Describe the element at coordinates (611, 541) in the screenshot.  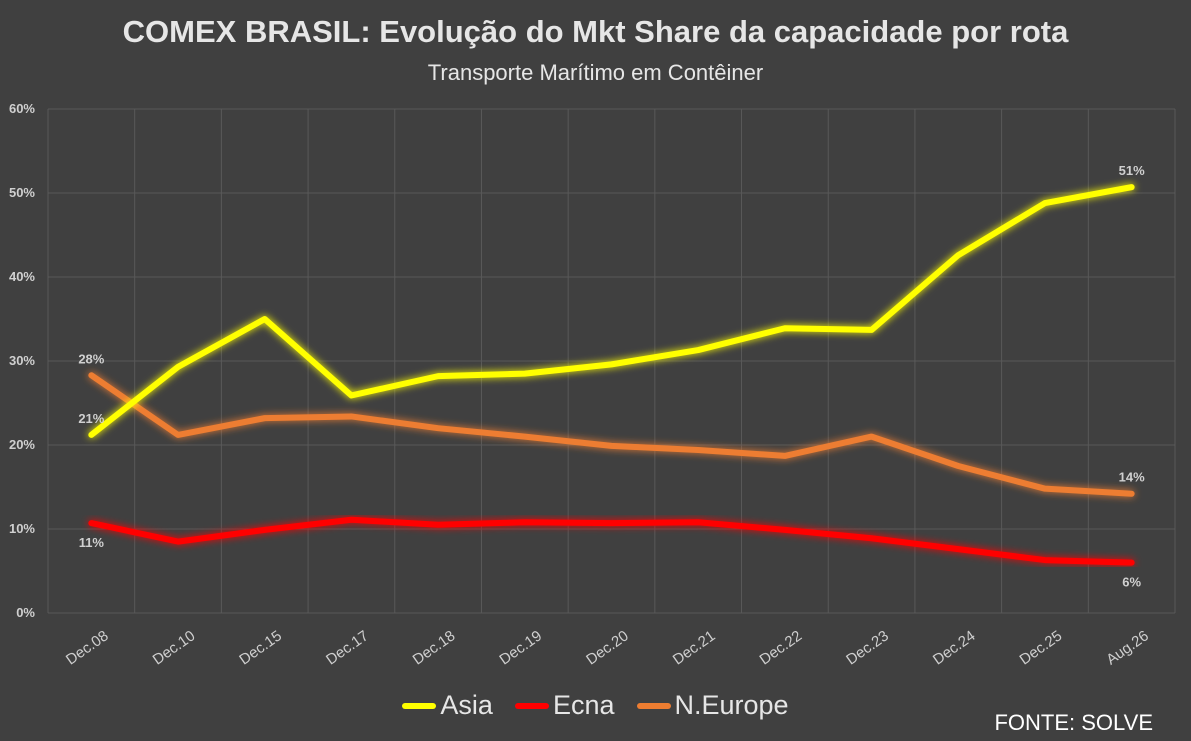
I see `series-line-ecna` at that location.